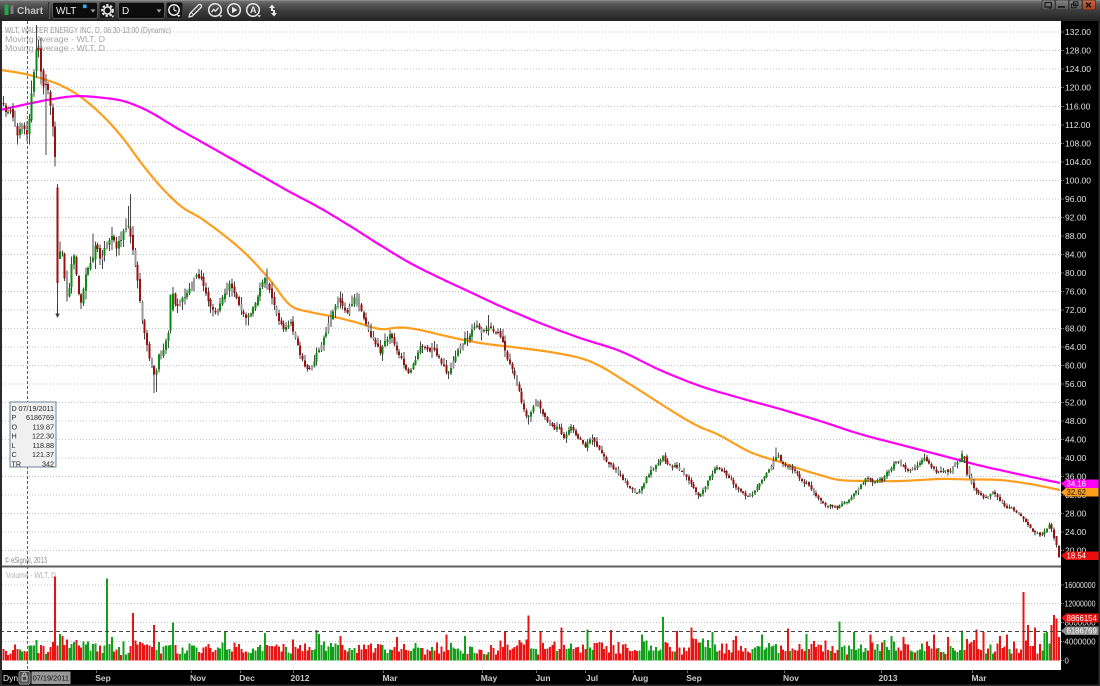  What do you see at coordinates (1078, 69) in the screenshot?
I see `svg-text: 124.00` at bounding box center [1078, 69].